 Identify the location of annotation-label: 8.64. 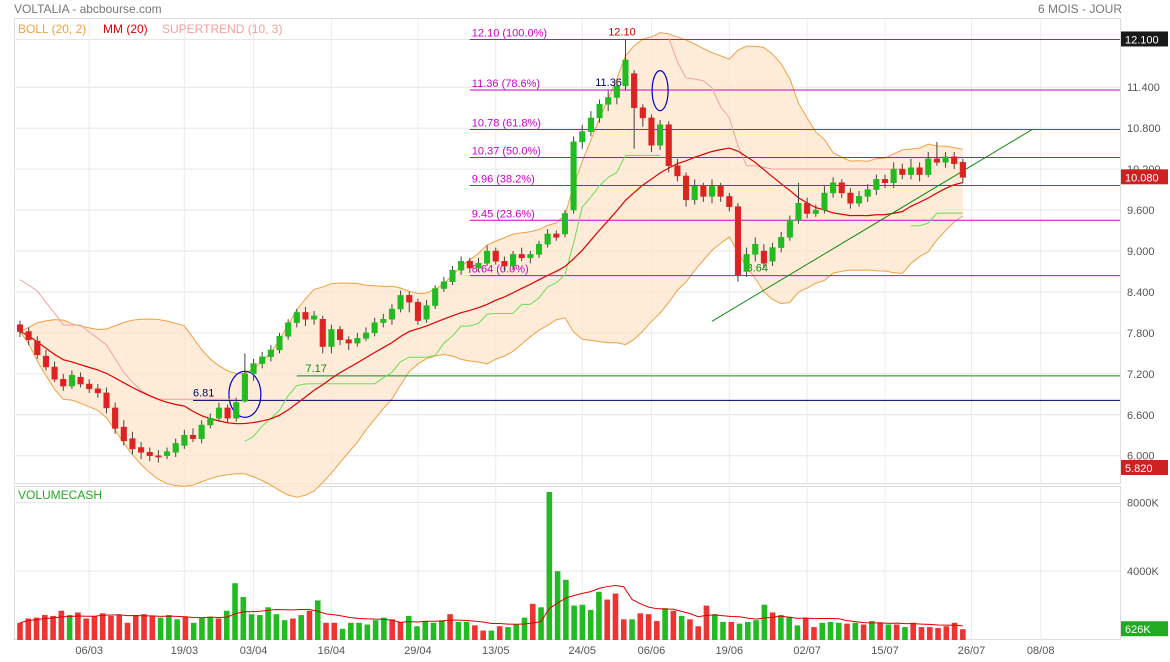
(757, 269).